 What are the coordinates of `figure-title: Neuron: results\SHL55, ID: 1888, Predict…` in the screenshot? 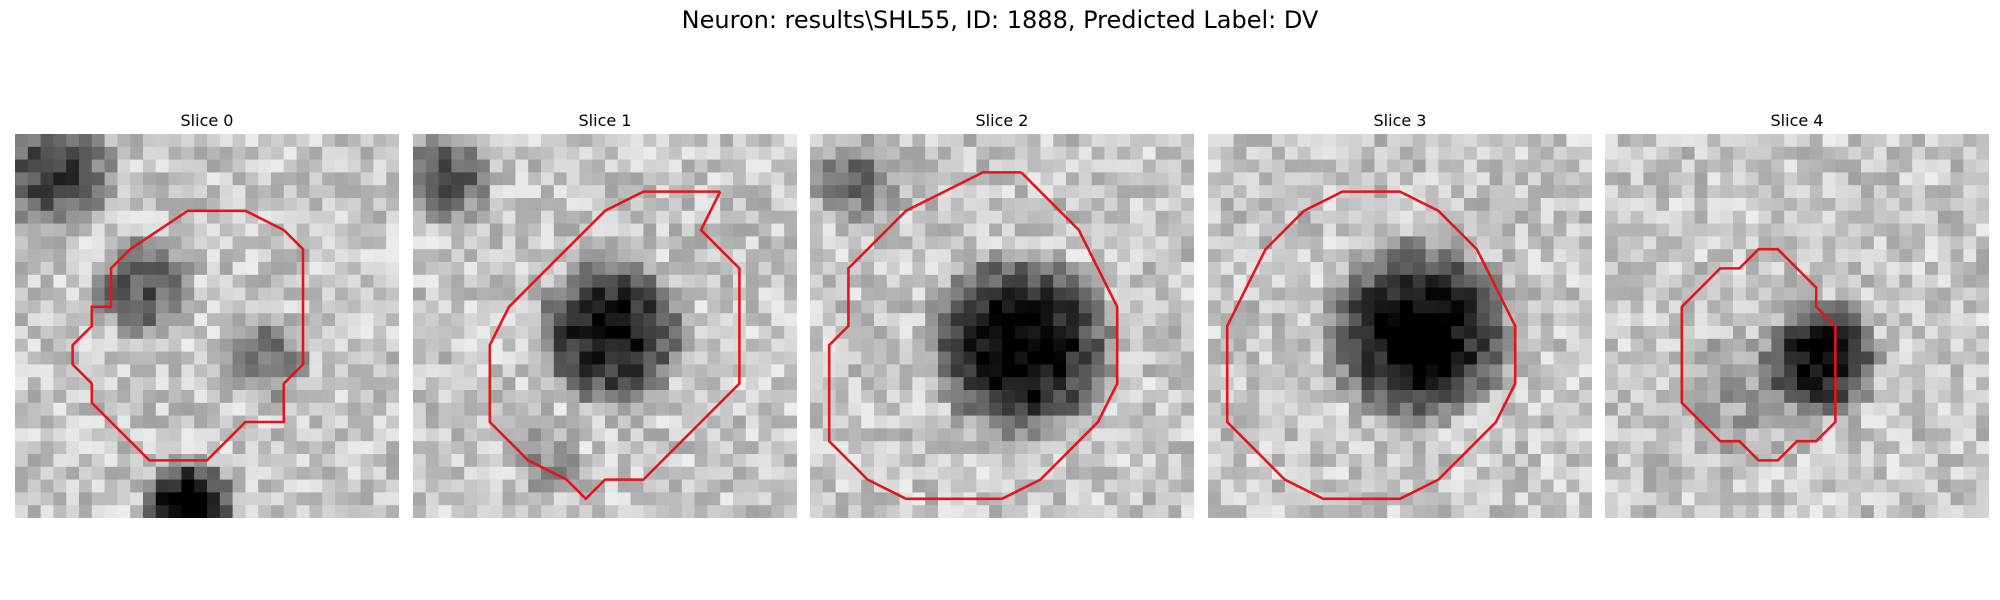 It's located at (1000, 20).